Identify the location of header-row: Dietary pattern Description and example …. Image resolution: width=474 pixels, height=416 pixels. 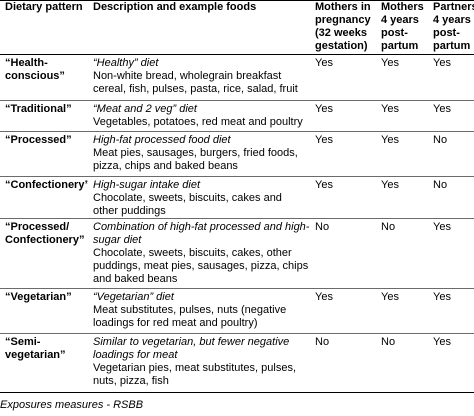
(237, 27).